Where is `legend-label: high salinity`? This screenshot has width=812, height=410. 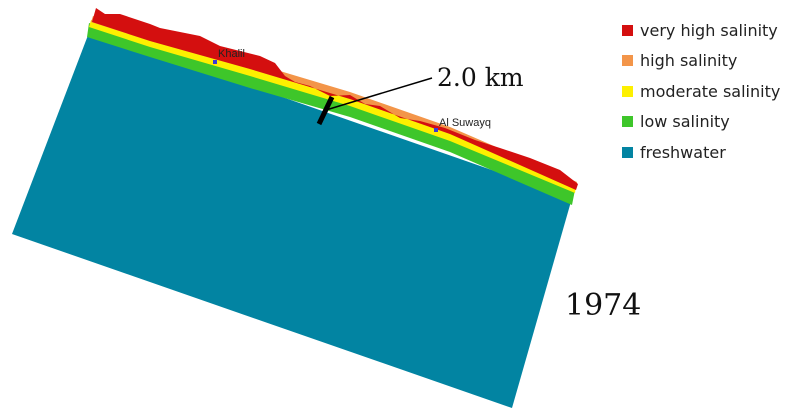 legend-label: high salinity is located at coordinates (689, 60).